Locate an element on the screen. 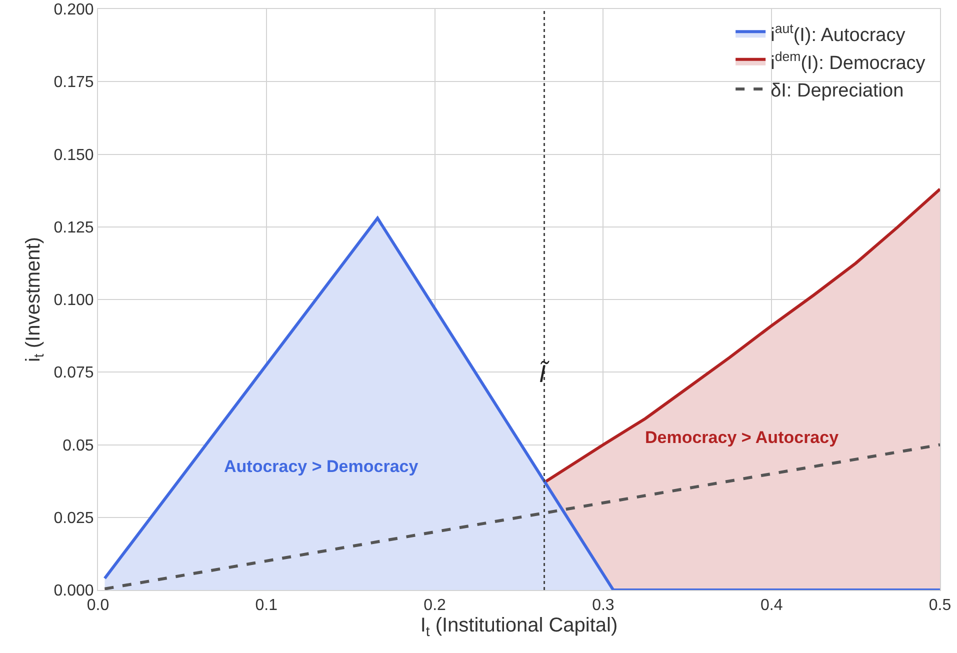 The image size is (957, 653). ref-line-label: Ĩ is located at coordinates (544, 374).